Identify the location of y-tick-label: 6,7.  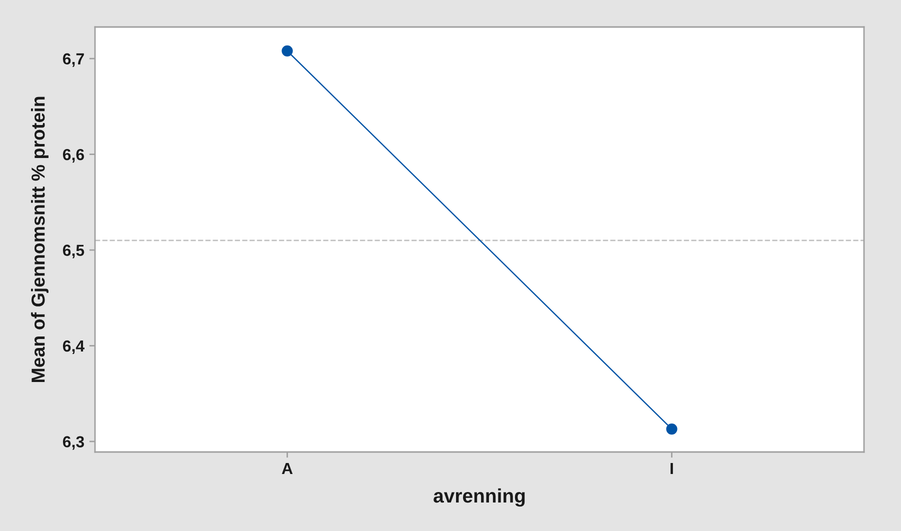
(73, 60).